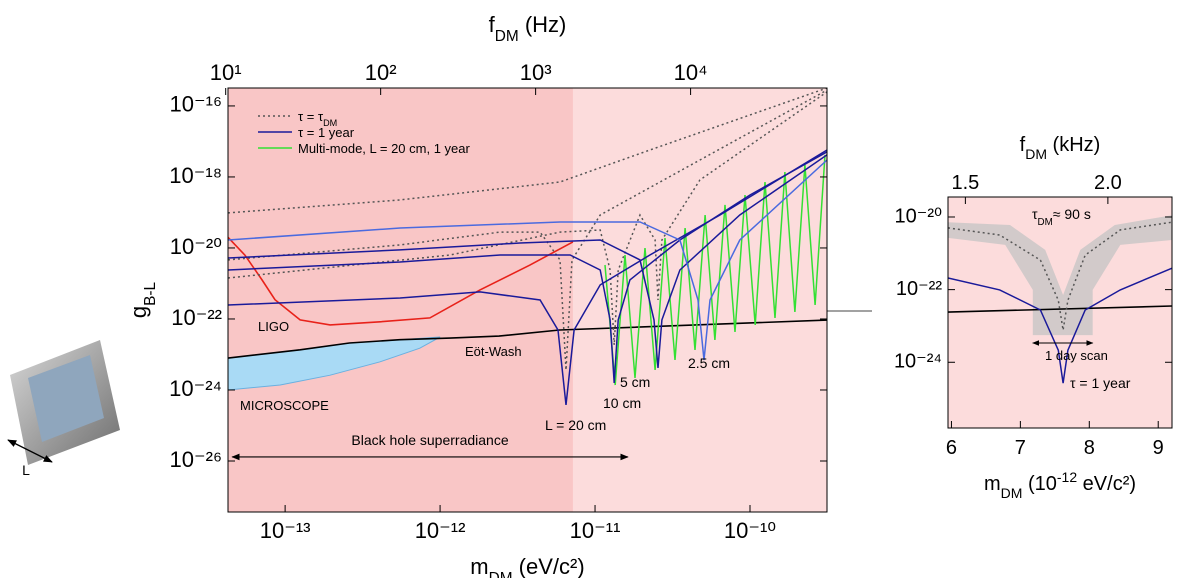 Image resolution: width=1183 pixels, height=578 pixels. Describe the element at coordinates (750, 530) in the screenshot. I see `x-tick-label: 10⁻¹⁰` at that location.